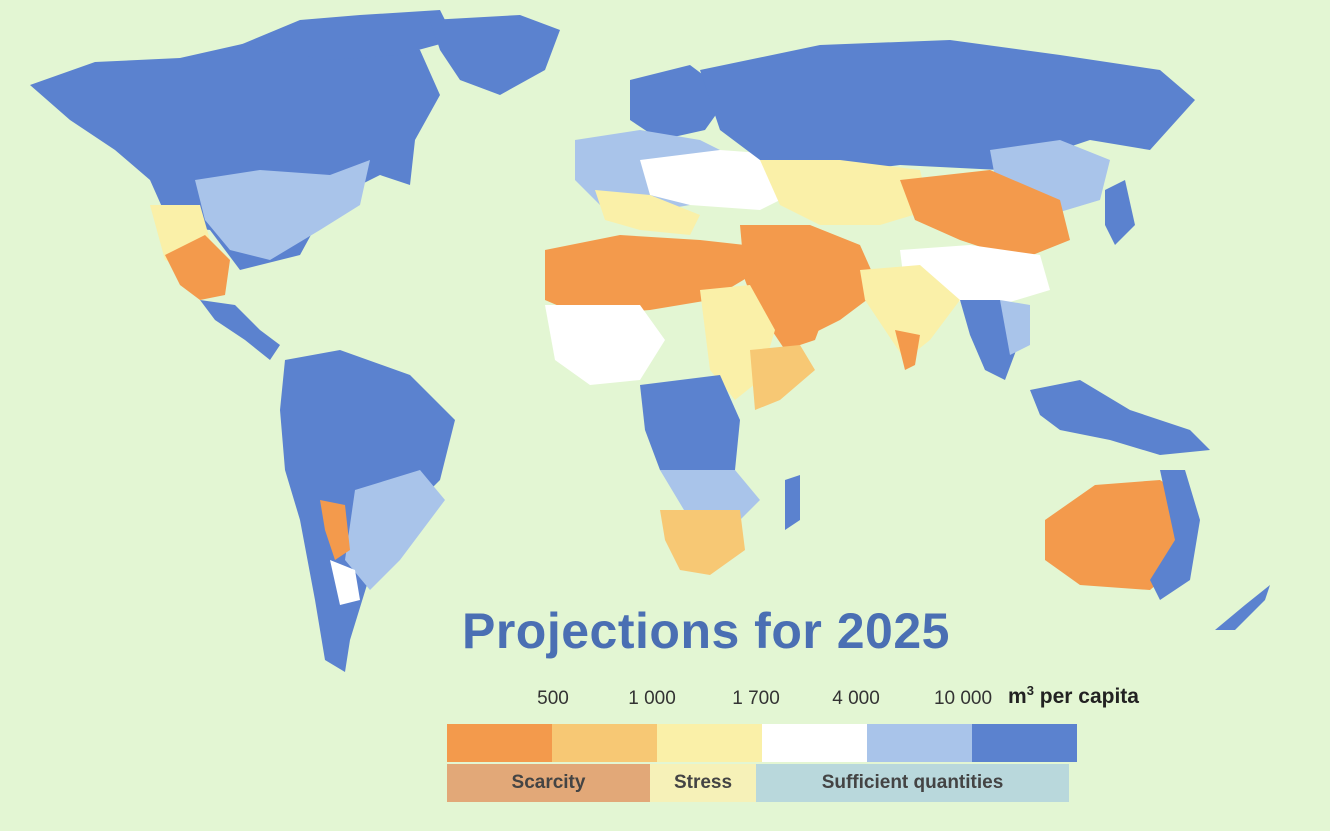  I want to click on region-south-america-south, so click(395, 530).